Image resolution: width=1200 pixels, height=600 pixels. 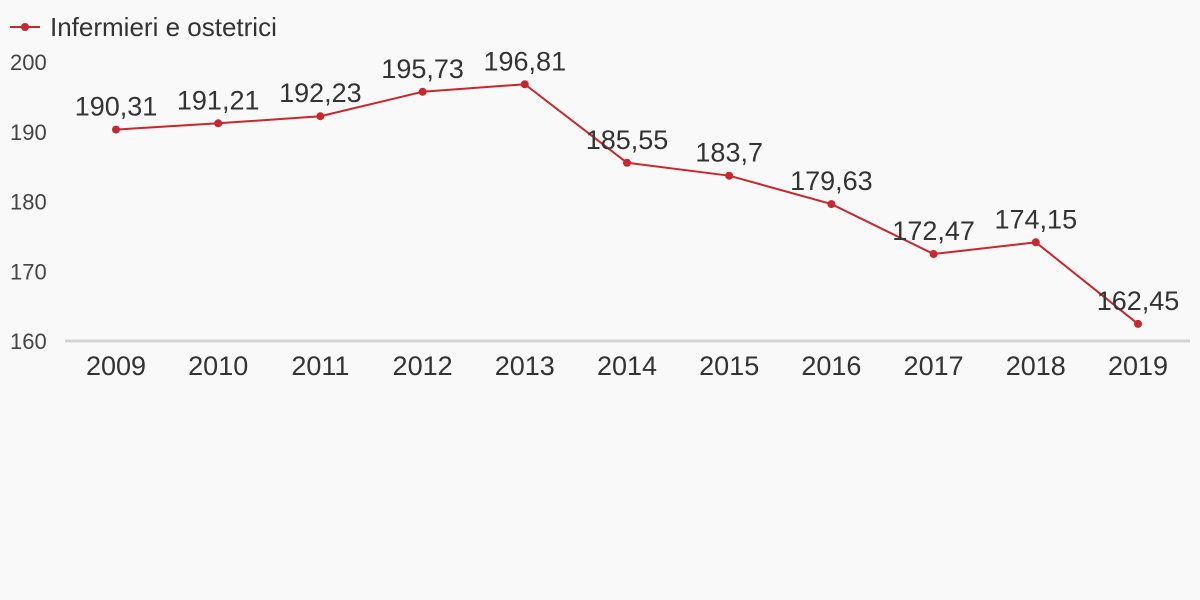 I want to click on x-tick-label: 2009, so click(x=116, y=366).